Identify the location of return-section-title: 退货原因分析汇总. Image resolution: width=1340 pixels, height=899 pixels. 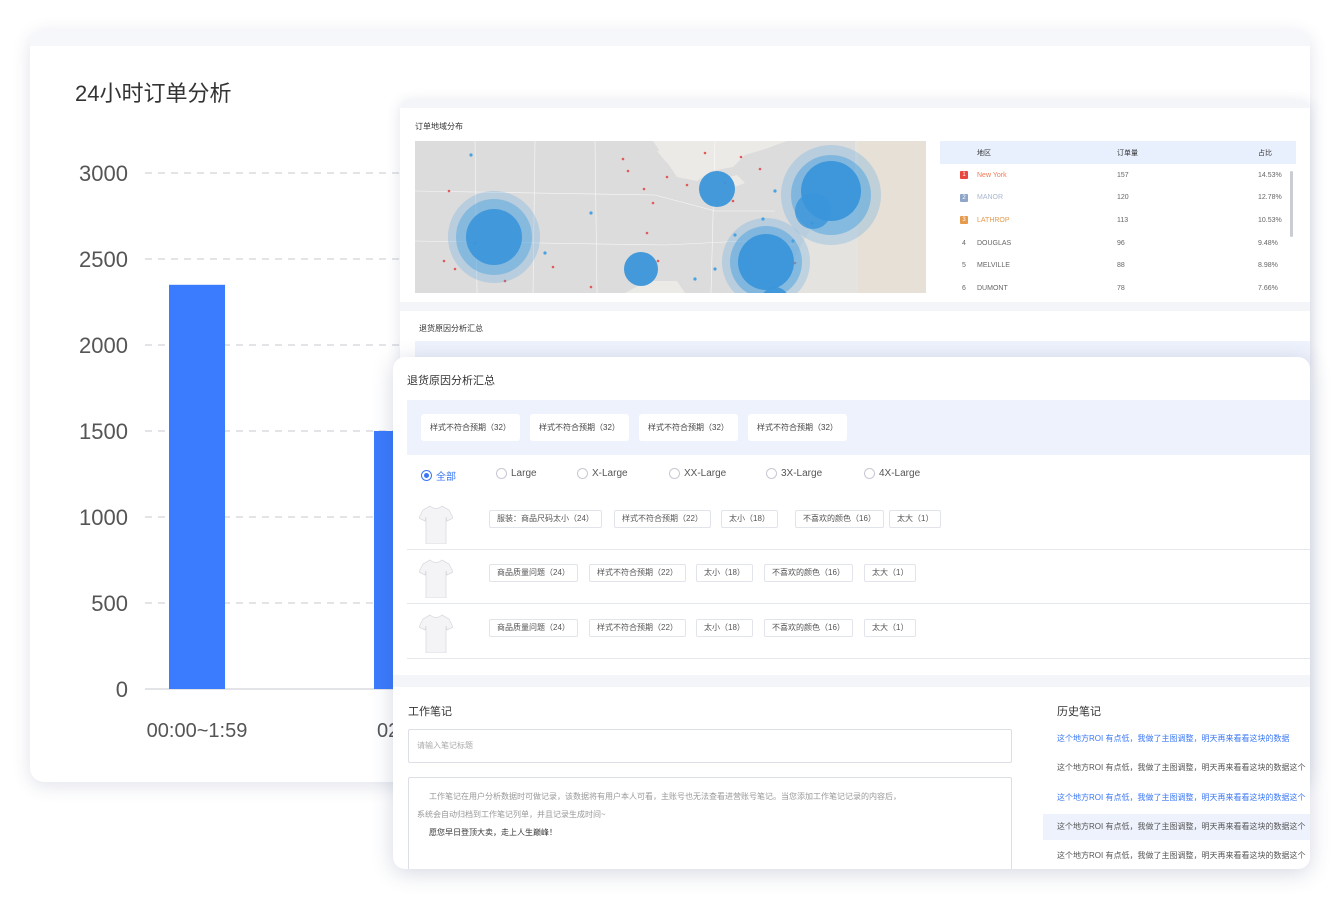
(451, 328).